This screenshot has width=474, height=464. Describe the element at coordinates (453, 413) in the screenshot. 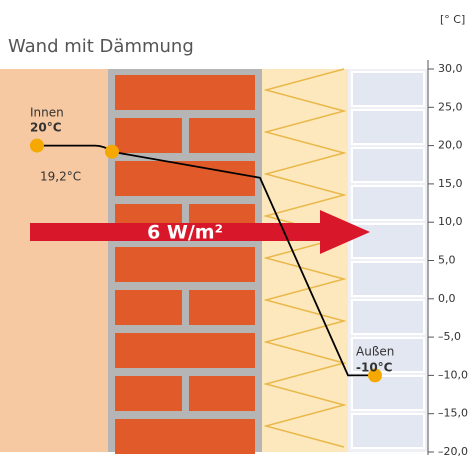

I see `y-tick-label: –15,0` at that location.